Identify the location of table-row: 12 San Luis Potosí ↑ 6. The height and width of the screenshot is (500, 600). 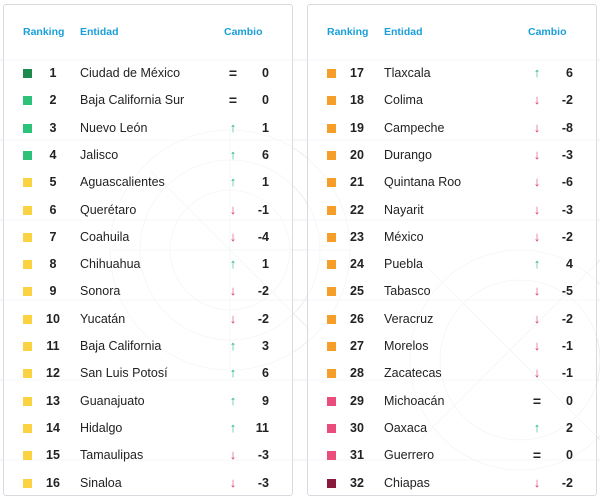
(149, 374).